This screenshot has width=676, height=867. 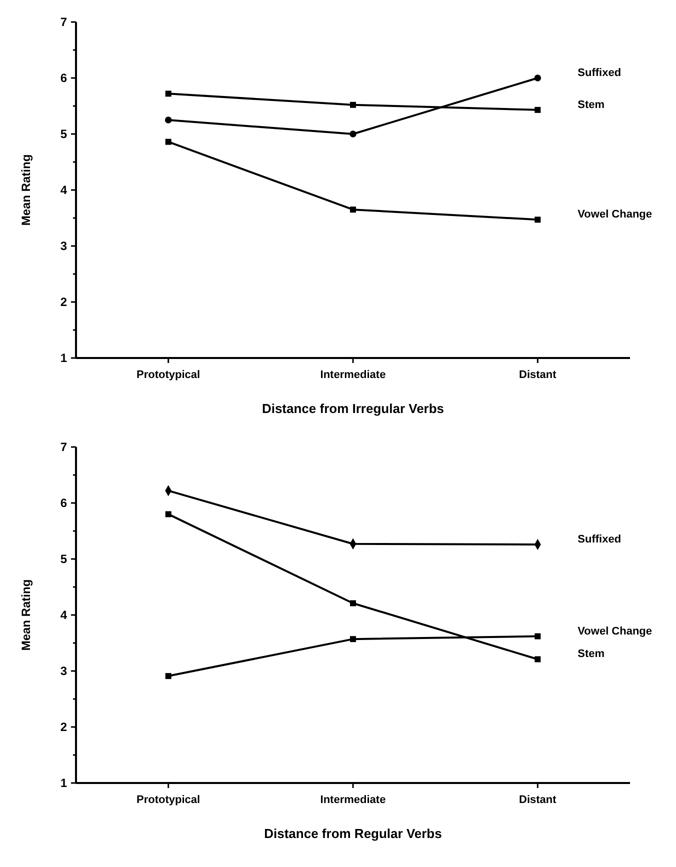 I want to click on x-axis-title: Distance from Regular Verbs, so click(x=353, y=833).